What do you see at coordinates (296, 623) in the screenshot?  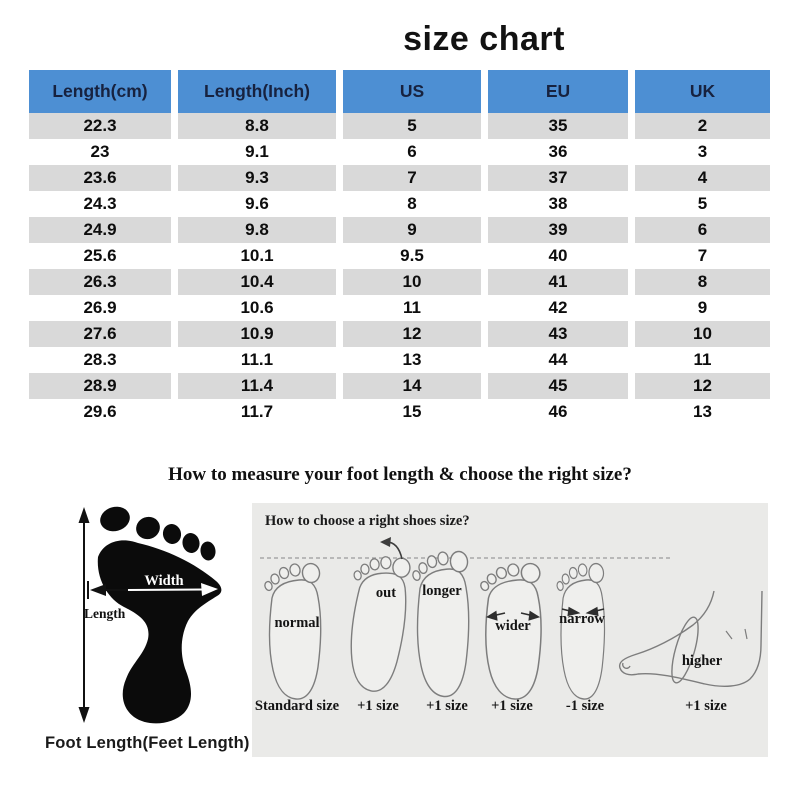 I see `label-normal: normal` at bounding box center [296, 623].